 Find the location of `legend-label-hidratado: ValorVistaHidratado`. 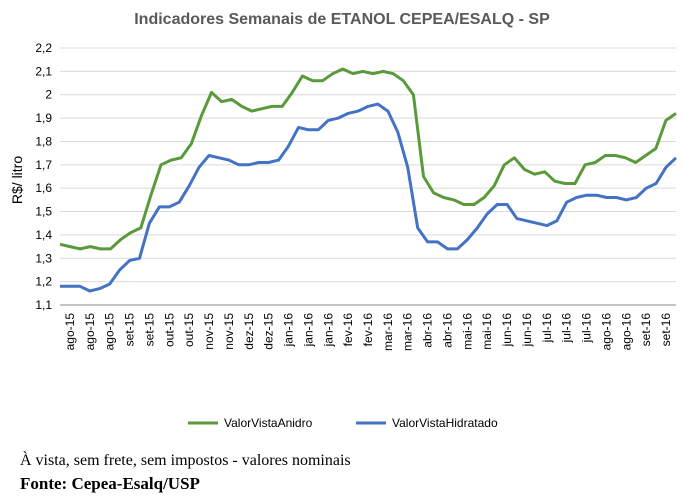

legend-label-hidratado: ValorVistaHidratado is located at coordinates (445, 423).